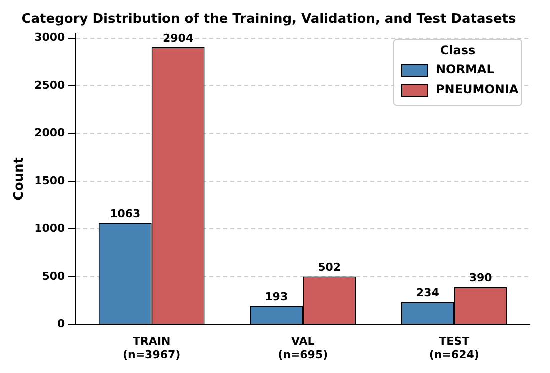 The height and width of the screenshot is (373, 550). What do you see at coordinates (50, 37) in the screenshot?
I see `y-tick-label: 3000` at bounding box center [50, 37].